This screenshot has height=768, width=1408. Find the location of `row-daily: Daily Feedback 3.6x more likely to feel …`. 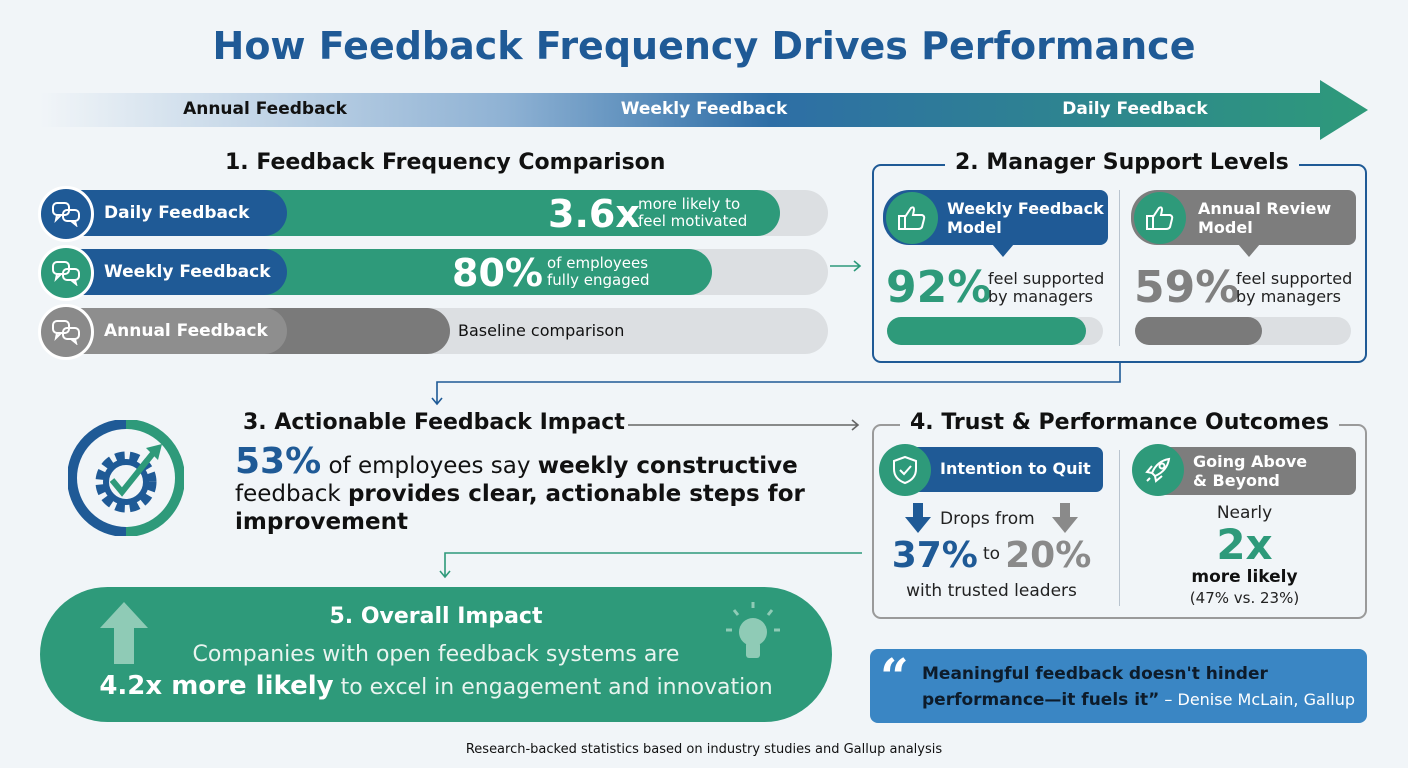

row-daily: Daily Feedback 3.6x more likely to feel … is located at coordinates (433, 214).